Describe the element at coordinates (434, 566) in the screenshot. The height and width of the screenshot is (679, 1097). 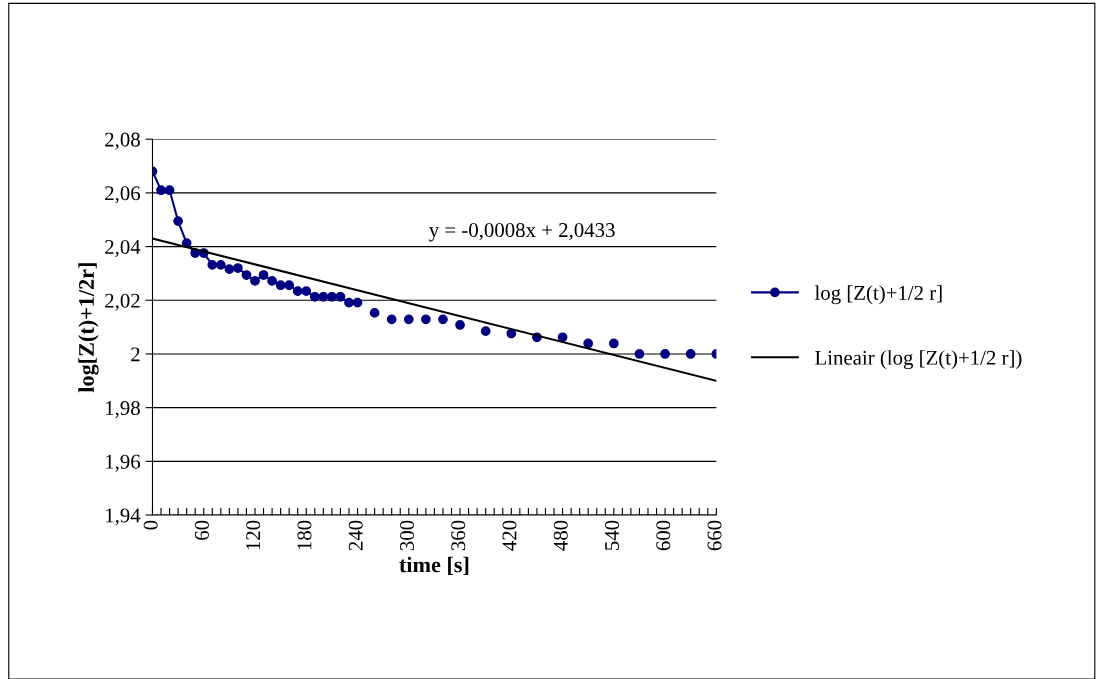
I see `x-axis-title: time [s]` at that location.